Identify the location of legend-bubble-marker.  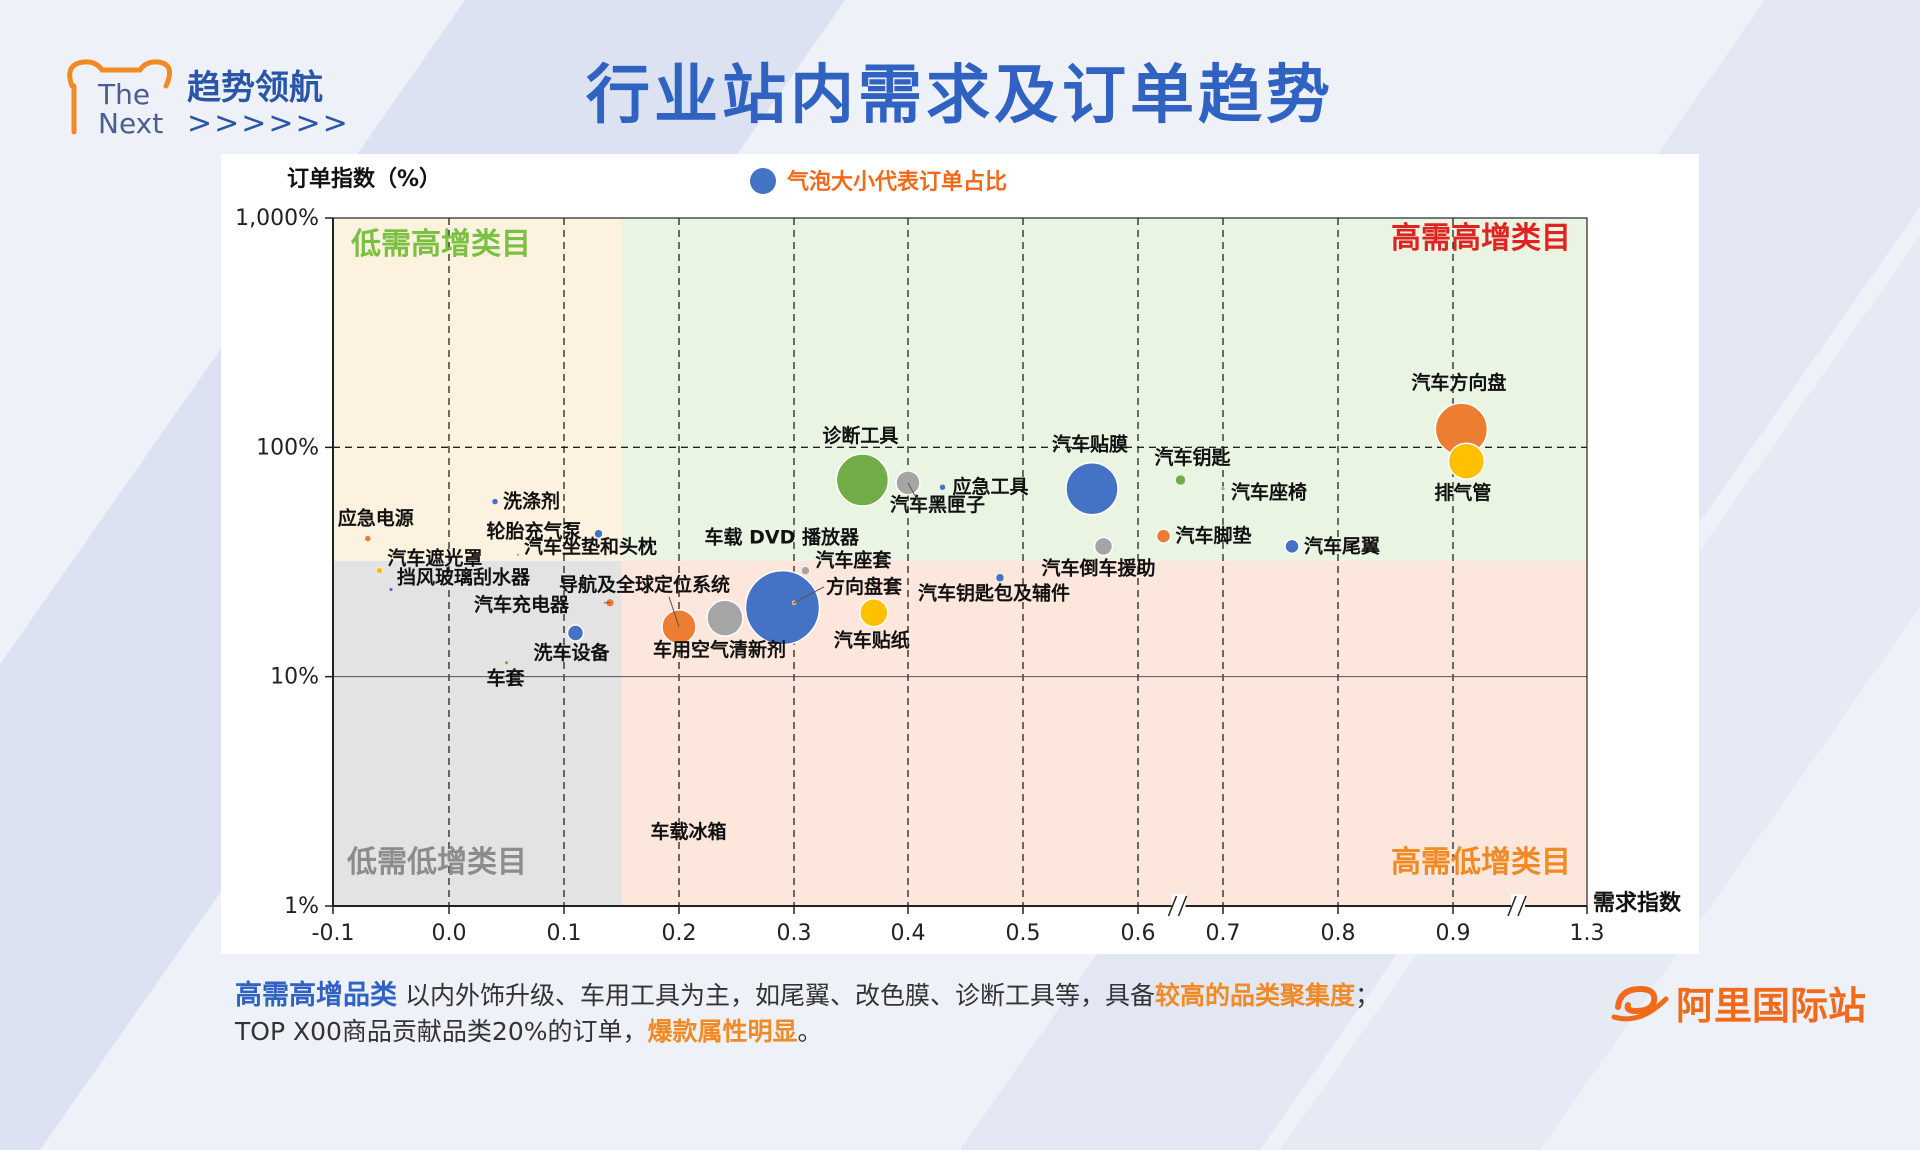
(763, 181).